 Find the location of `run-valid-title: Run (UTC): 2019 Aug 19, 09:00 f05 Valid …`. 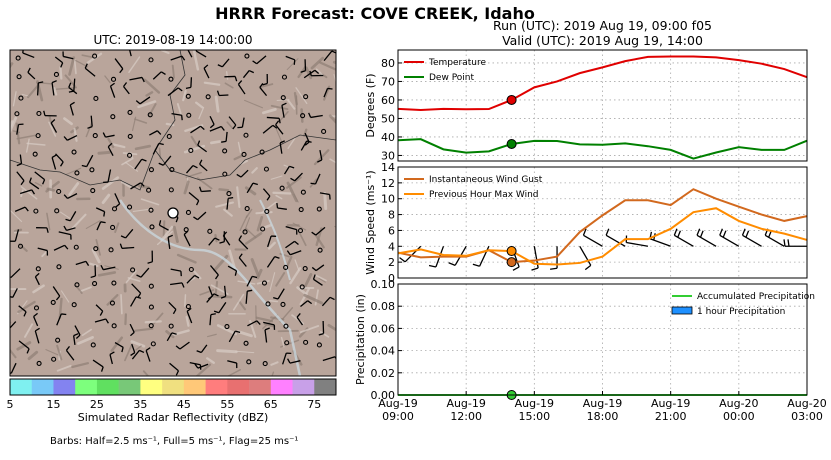

run-valid-title: Run (UTC): 2019 Aug 19, 09:00 f05 Valid … is located at coordinates (602, 33).